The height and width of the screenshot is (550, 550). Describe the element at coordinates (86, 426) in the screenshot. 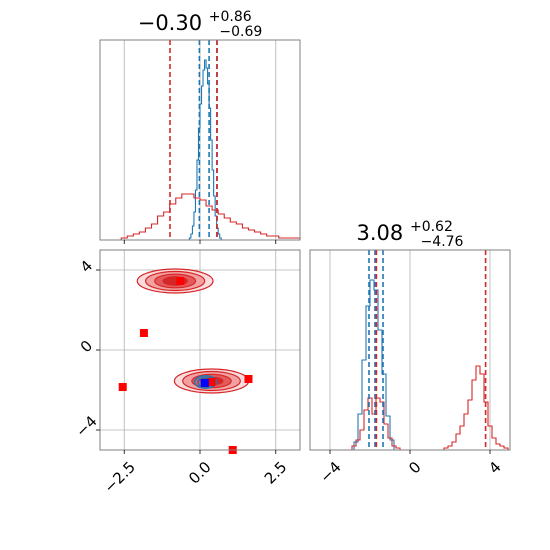

I see `y-tick-label: −4` at that location.